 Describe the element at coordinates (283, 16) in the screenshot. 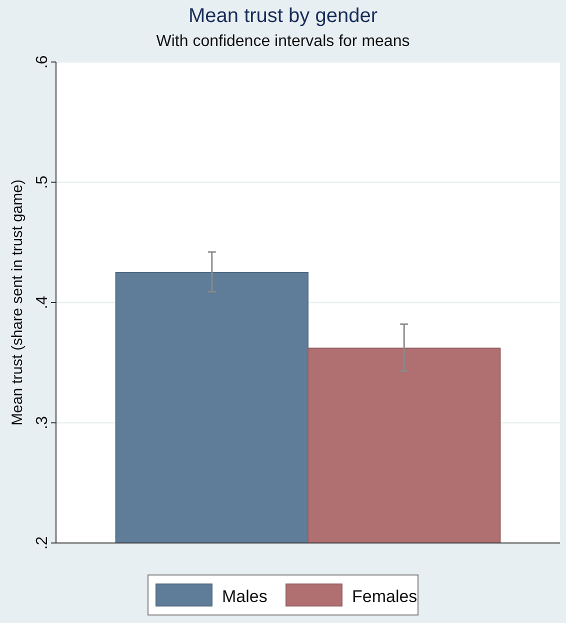

I see `chart-title: Mean trust by gender` at that location.